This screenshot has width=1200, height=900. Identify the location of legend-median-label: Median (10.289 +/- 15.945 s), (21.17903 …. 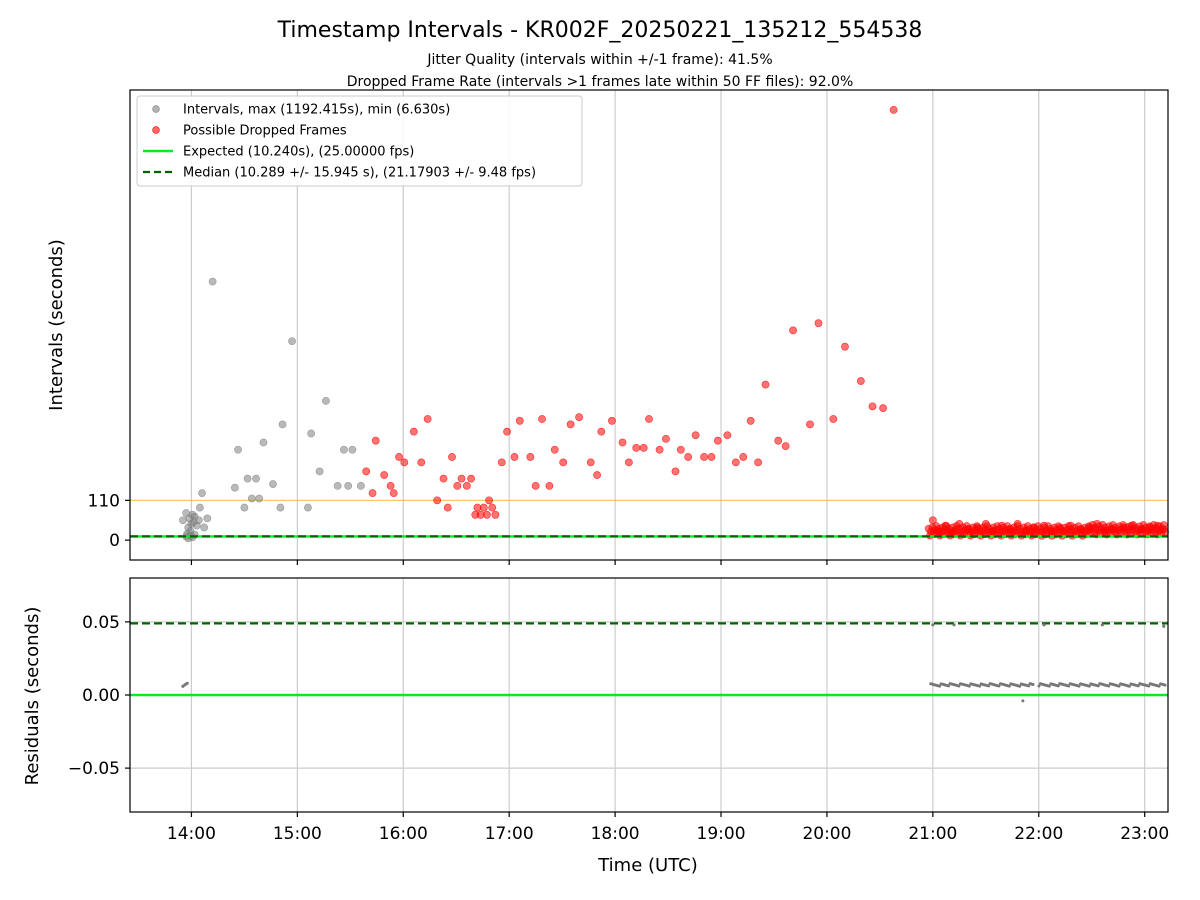
(359, 173).